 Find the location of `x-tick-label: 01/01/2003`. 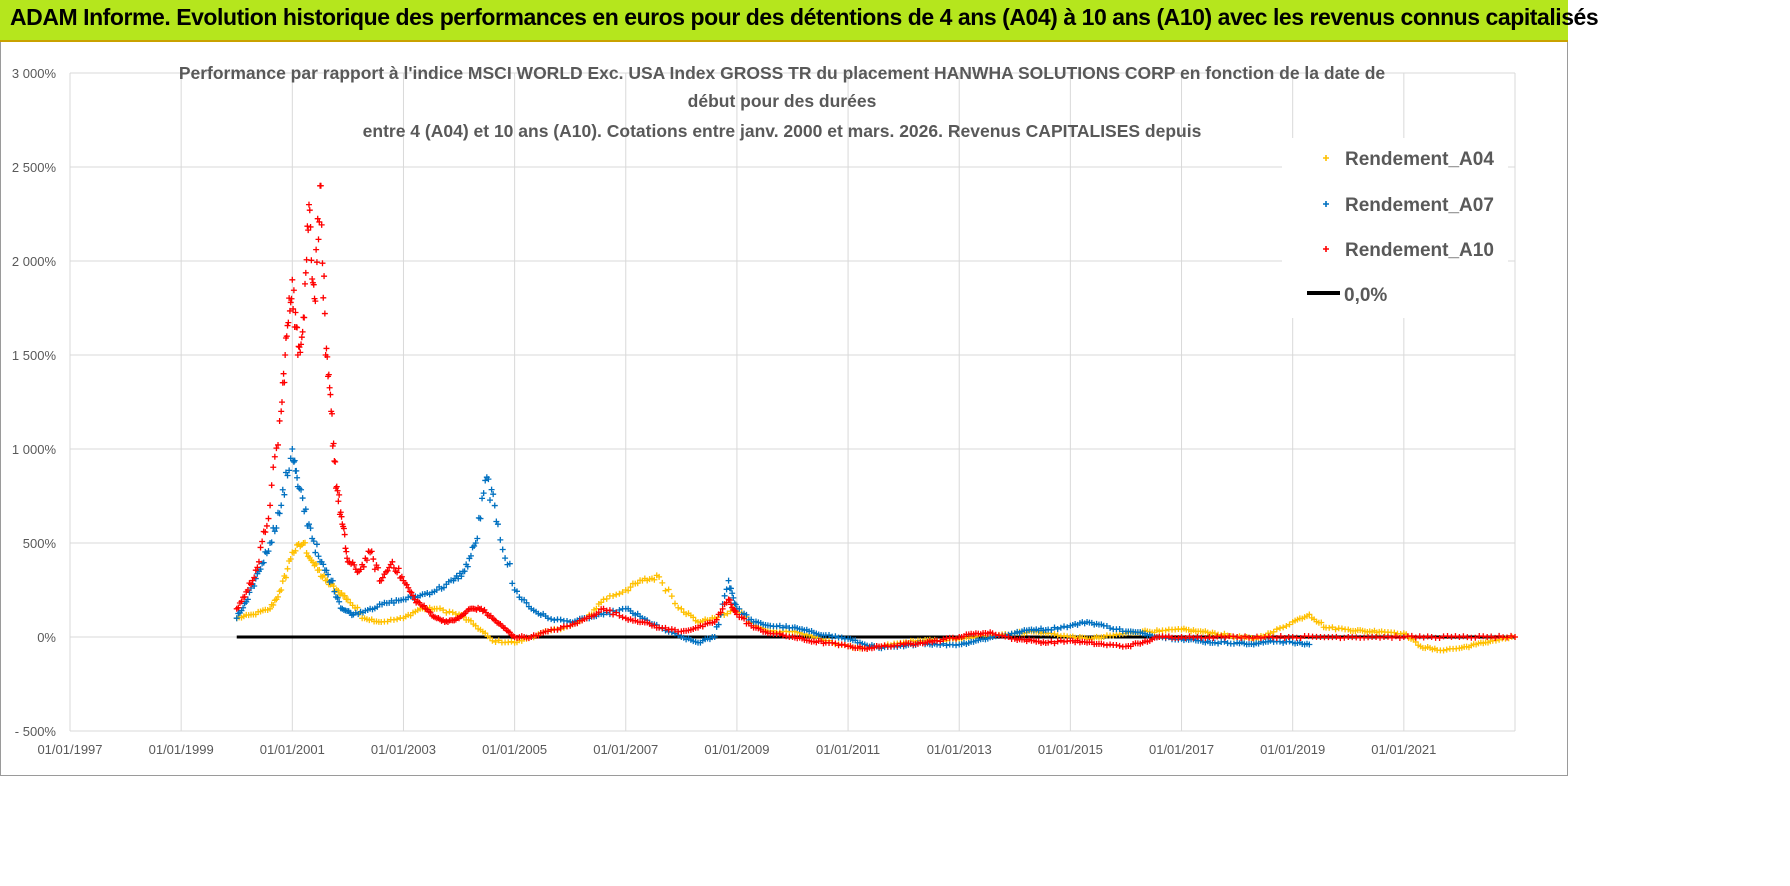

x-tick-label: 01/01/2003 is located at coordinates (403, 749).